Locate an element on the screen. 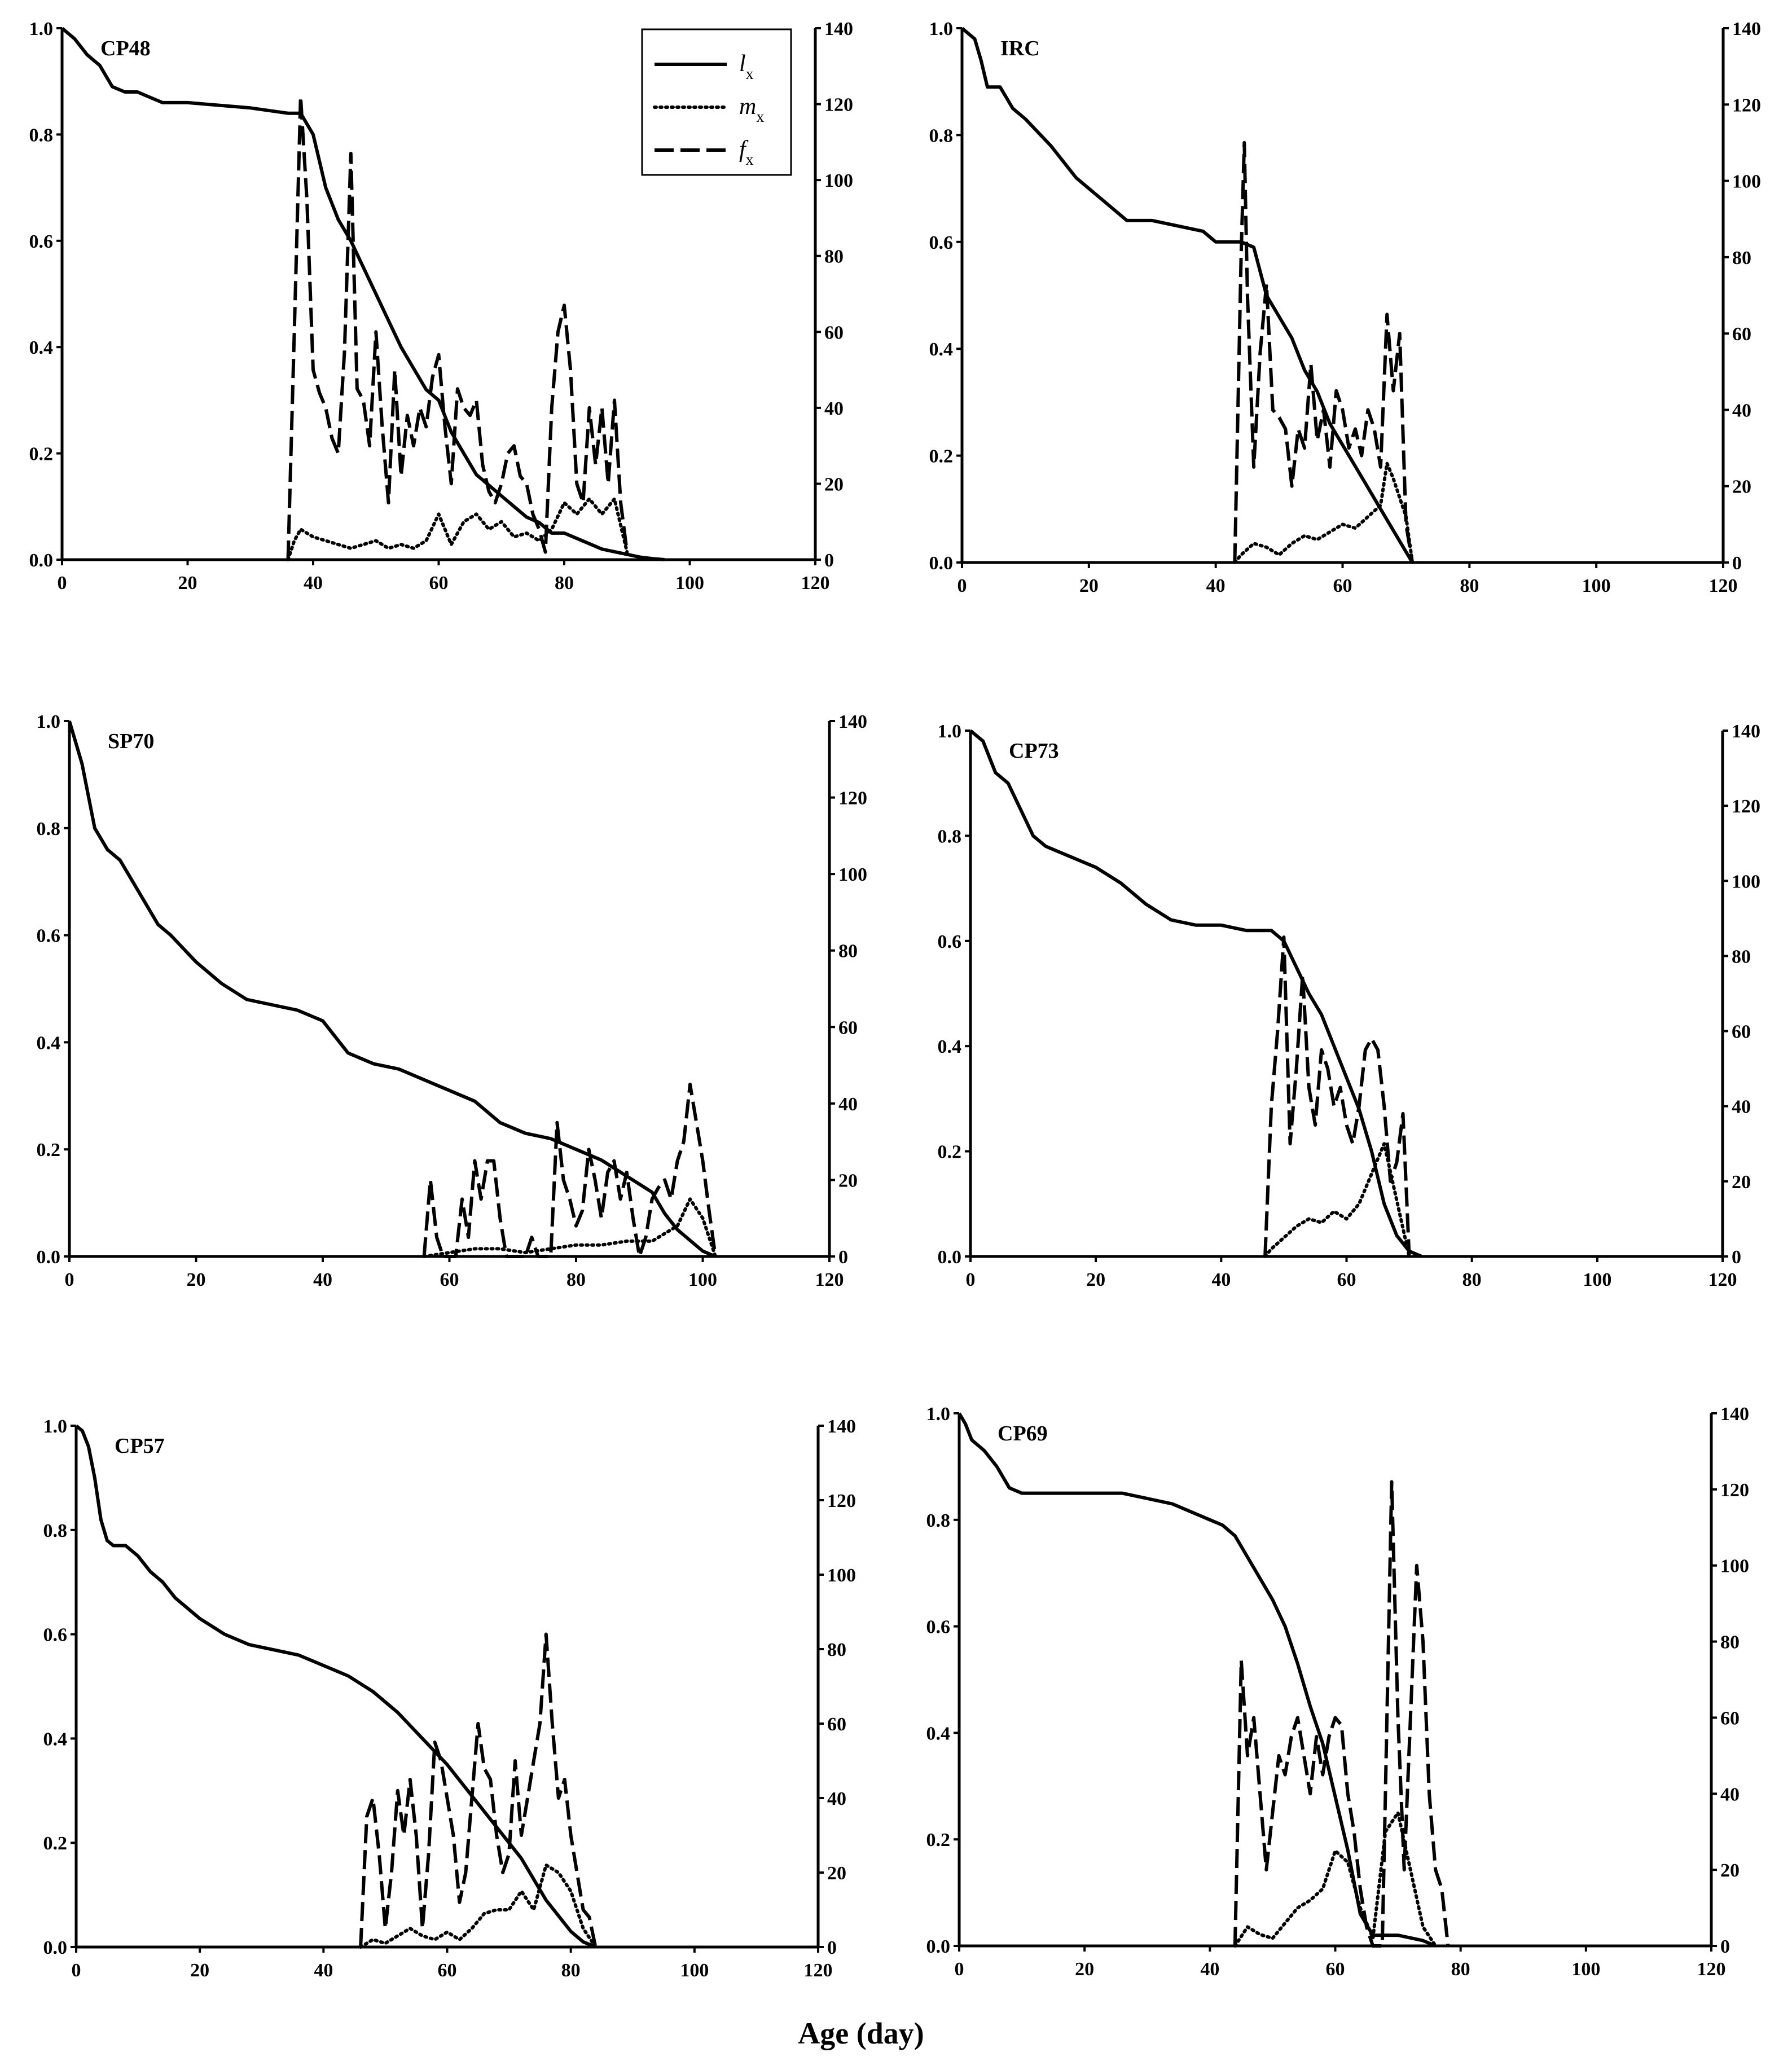 Image resolution: width=1792 pixels, height=2061 pixels. legend-box is located at coordinates (717, 102).